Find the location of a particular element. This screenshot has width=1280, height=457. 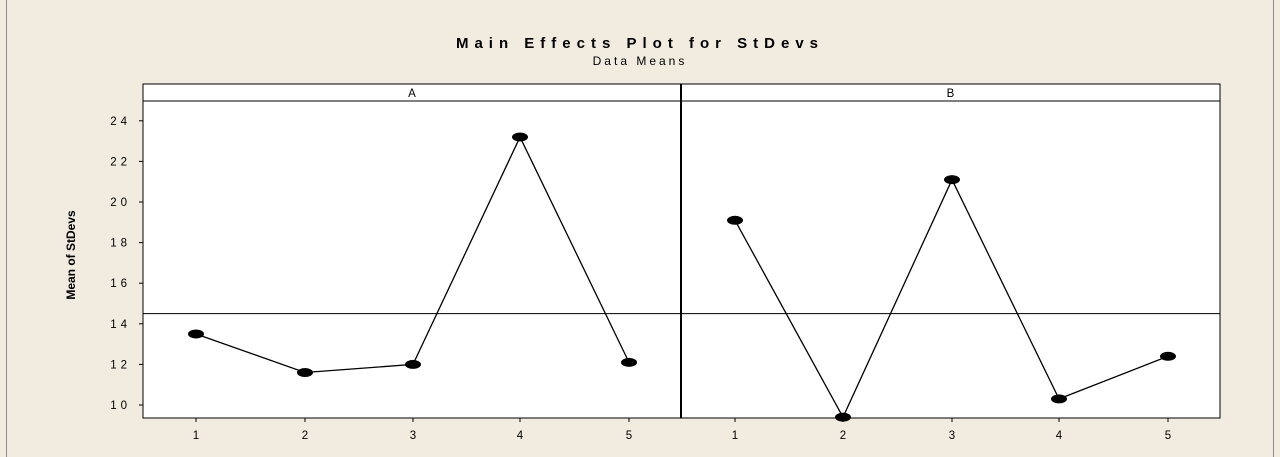

y-tick-label: 18 is located at coordinates (120, 244).